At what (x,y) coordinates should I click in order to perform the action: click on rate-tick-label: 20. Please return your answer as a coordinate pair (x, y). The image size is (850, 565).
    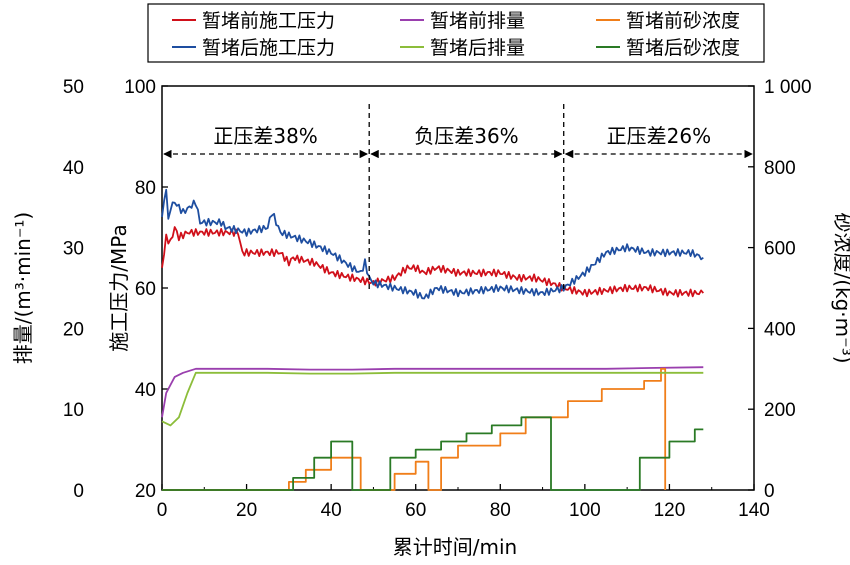
    Looking at the image, I should click on (73, 329).